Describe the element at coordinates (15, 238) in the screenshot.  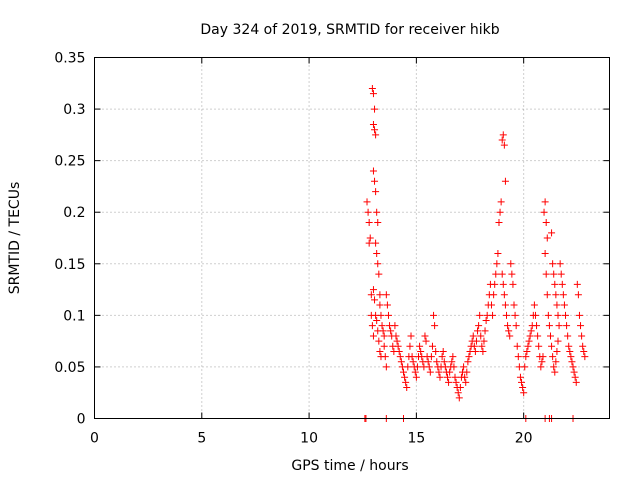
I see `y-axis-label: SRMTID / TECUs` at that location.